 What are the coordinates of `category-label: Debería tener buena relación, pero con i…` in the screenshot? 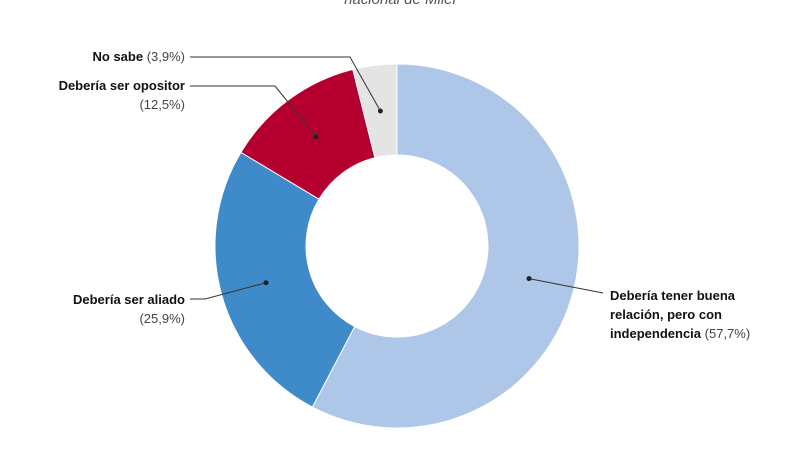 It's located at (672, 314).